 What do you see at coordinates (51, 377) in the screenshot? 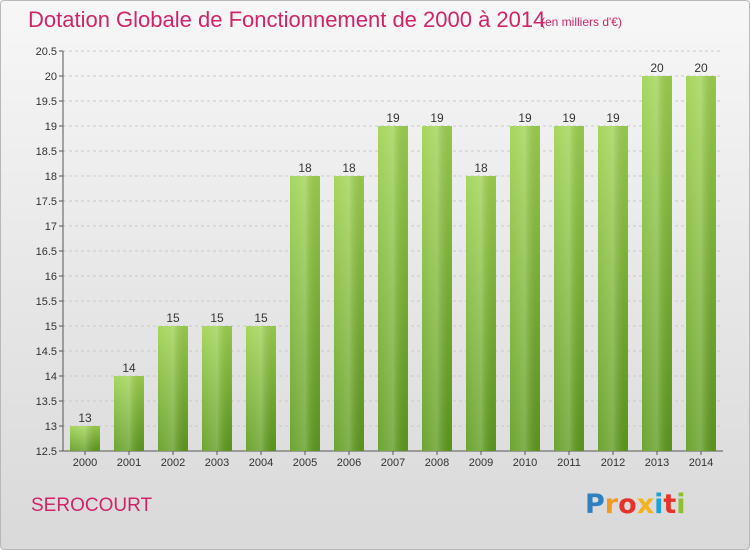
I see `y-tick-label: 14` at bounding box center [51, 377].